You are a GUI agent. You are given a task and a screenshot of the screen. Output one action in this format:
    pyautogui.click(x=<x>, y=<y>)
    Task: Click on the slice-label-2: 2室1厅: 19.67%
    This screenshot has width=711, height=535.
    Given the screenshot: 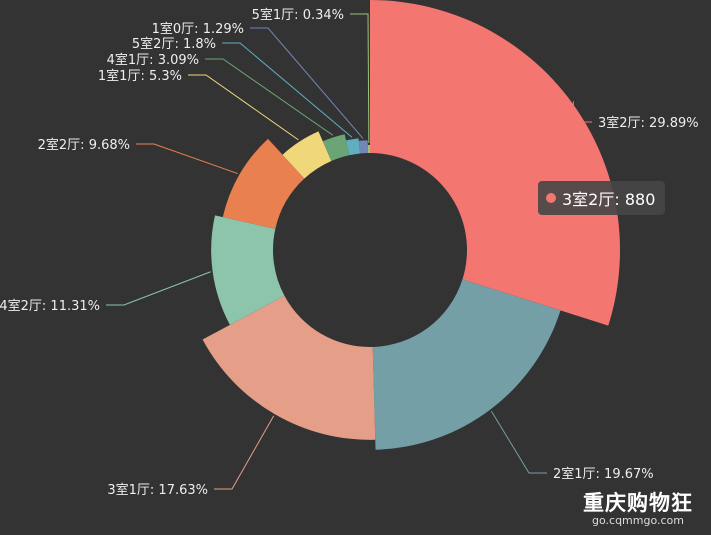 What is the action you would take?
    pyautogui.click(x=603, y=474)
    